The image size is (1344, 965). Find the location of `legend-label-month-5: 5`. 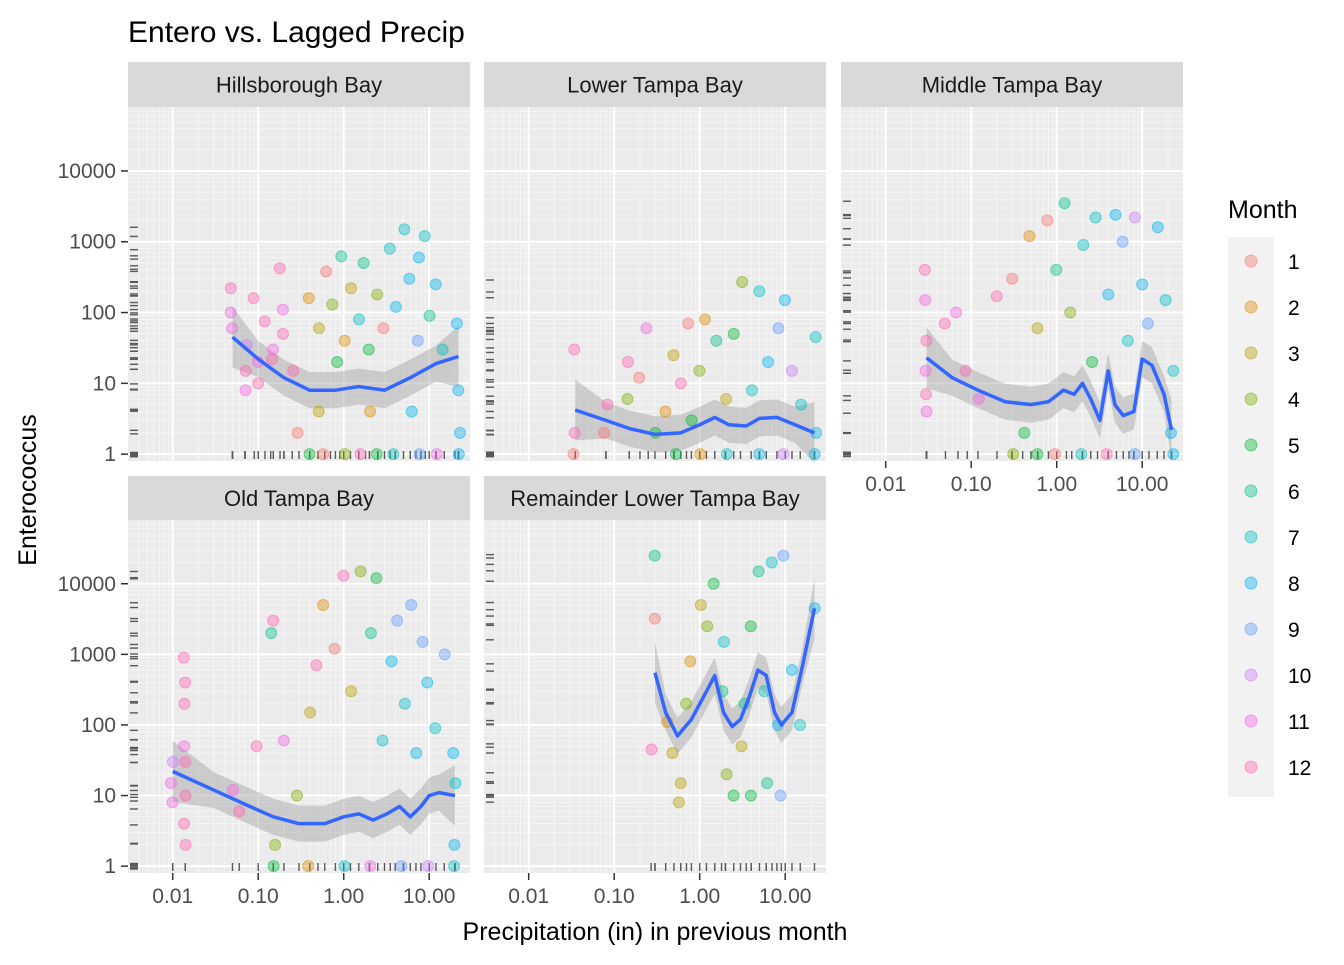

legend-label-month-5: 5 is located at coordinates (1294, 446).